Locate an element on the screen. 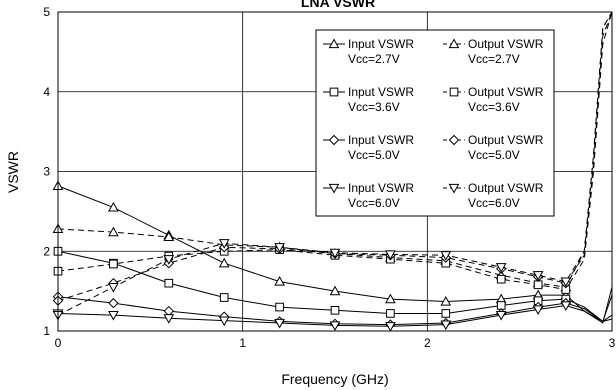 This screenshot has height=390, width=616. x-tick-label: 1 is located at coordinates (242, 343).